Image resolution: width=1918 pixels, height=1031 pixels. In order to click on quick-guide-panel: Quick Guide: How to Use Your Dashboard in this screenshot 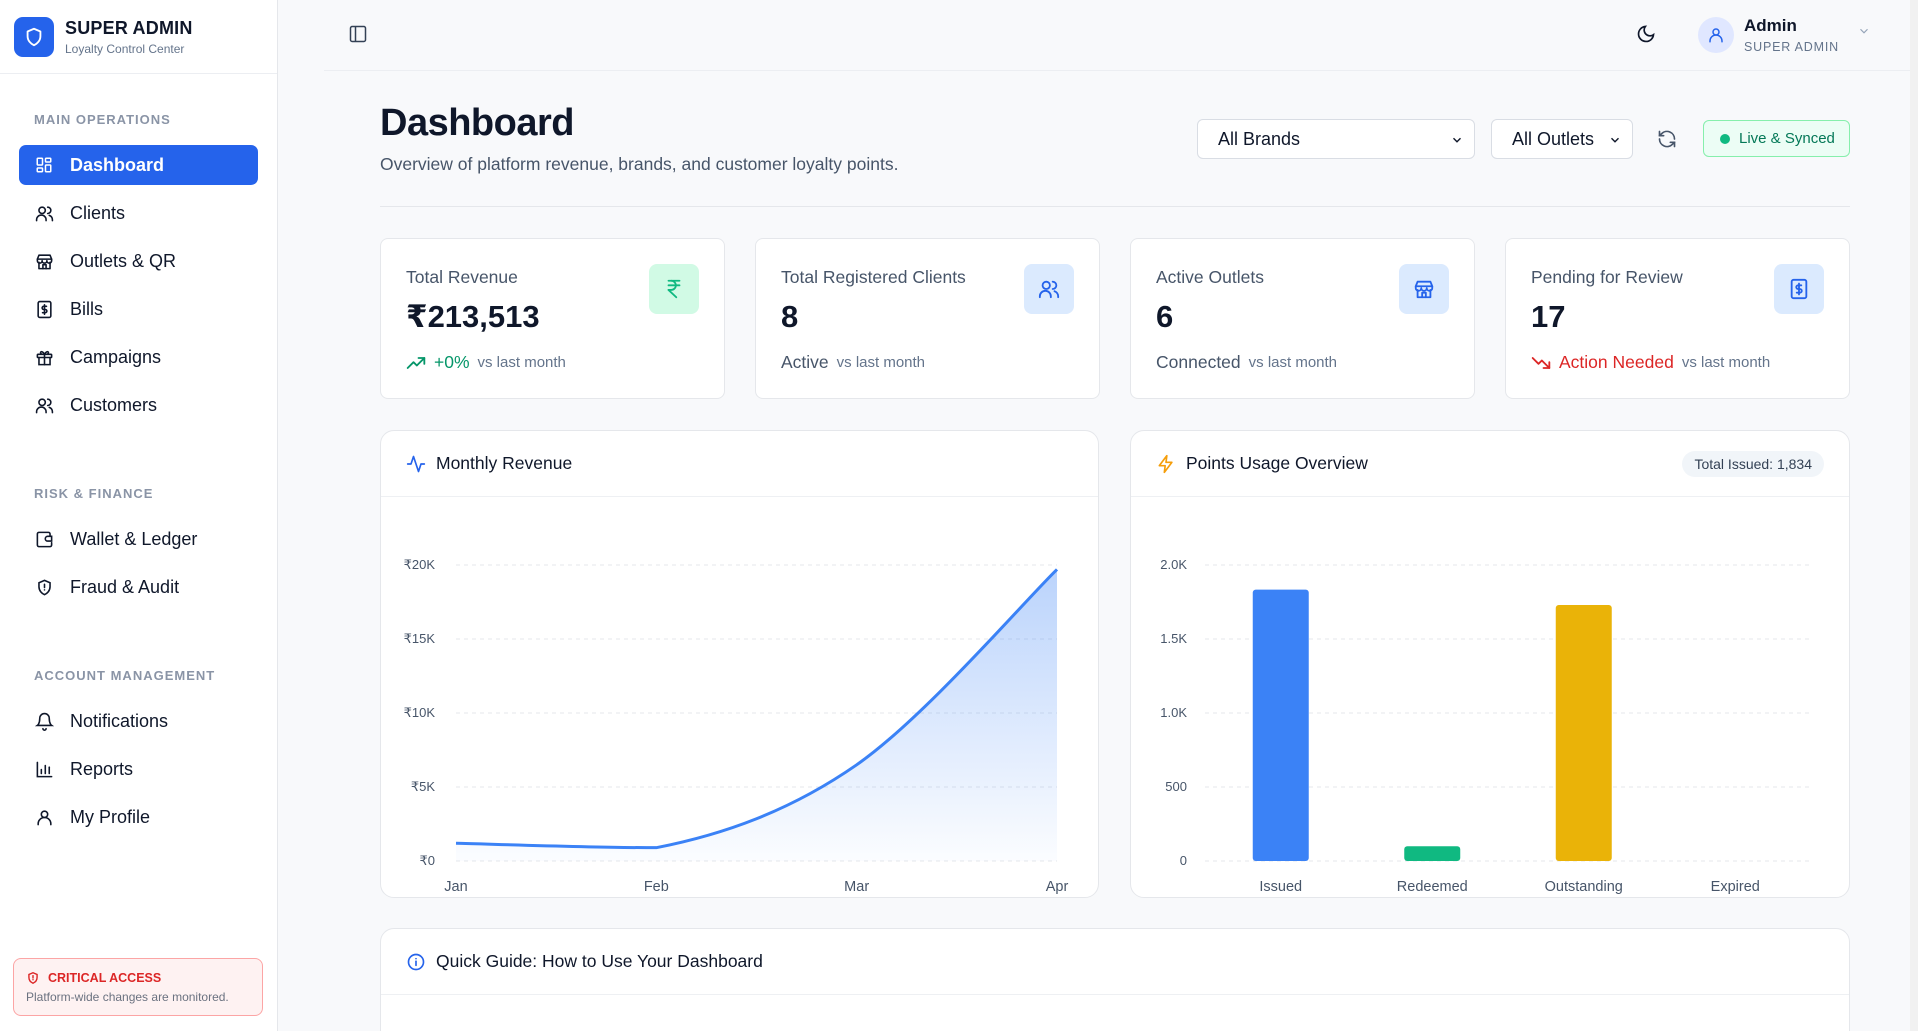, I will do `click(1115, 979)`.